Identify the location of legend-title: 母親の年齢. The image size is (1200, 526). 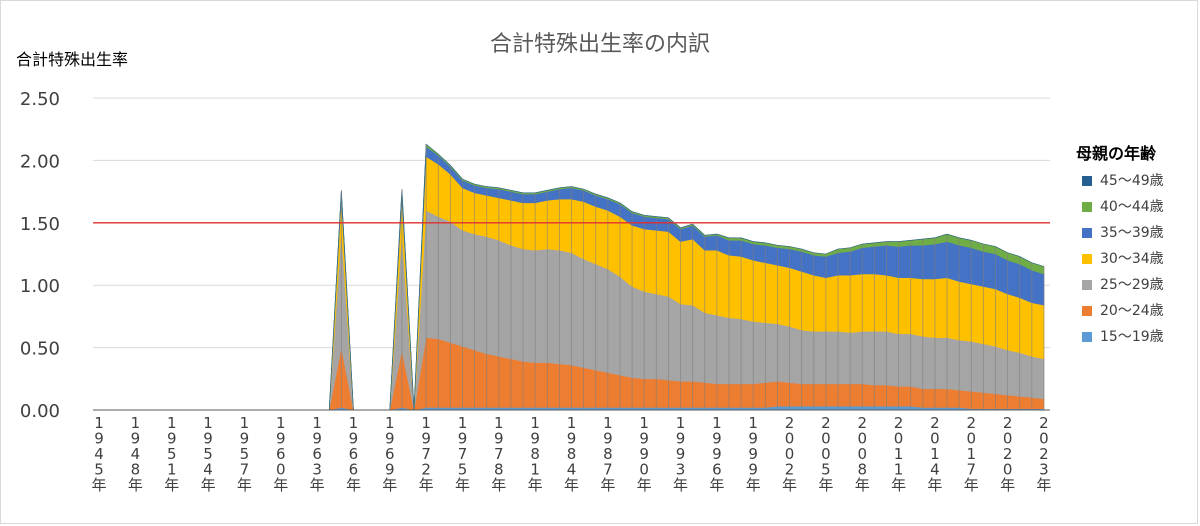
(1116, 153).